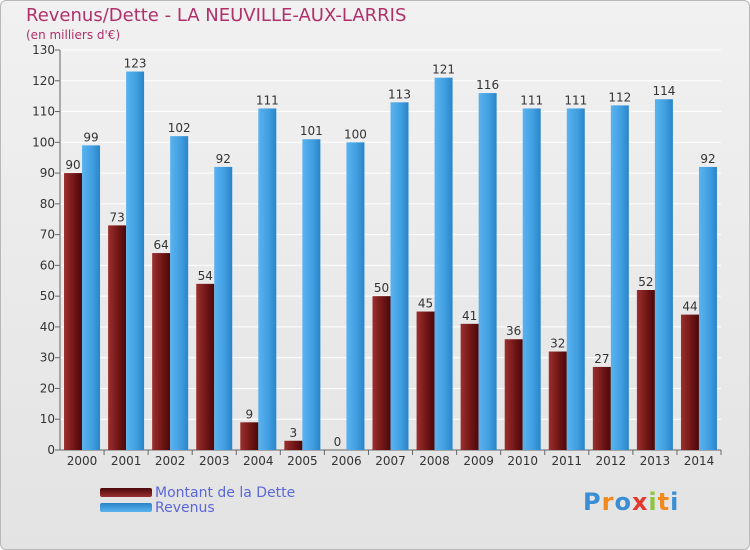 The image size is (750, 550). What do you see at coordinates (566, 461) in the screenshot?
I see `x-tick-label: 2011` at bounding box center [566, 461].